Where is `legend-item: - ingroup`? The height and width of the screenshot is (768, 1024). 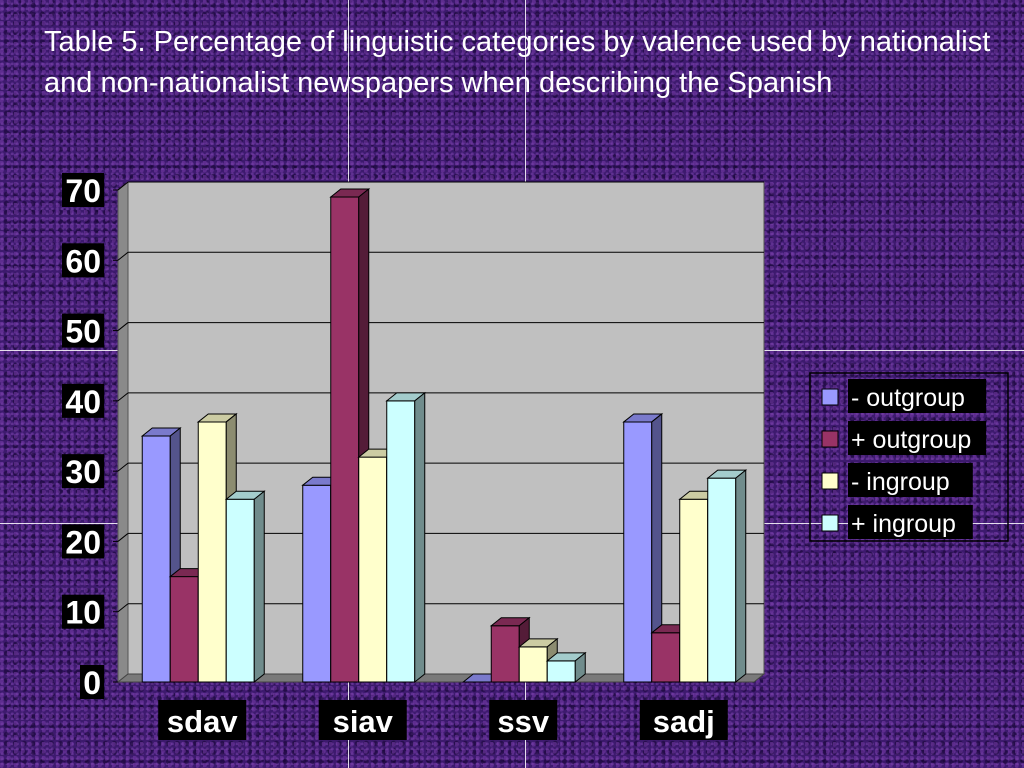
legend-item: - ingroup is located at coordinates (897, 480).